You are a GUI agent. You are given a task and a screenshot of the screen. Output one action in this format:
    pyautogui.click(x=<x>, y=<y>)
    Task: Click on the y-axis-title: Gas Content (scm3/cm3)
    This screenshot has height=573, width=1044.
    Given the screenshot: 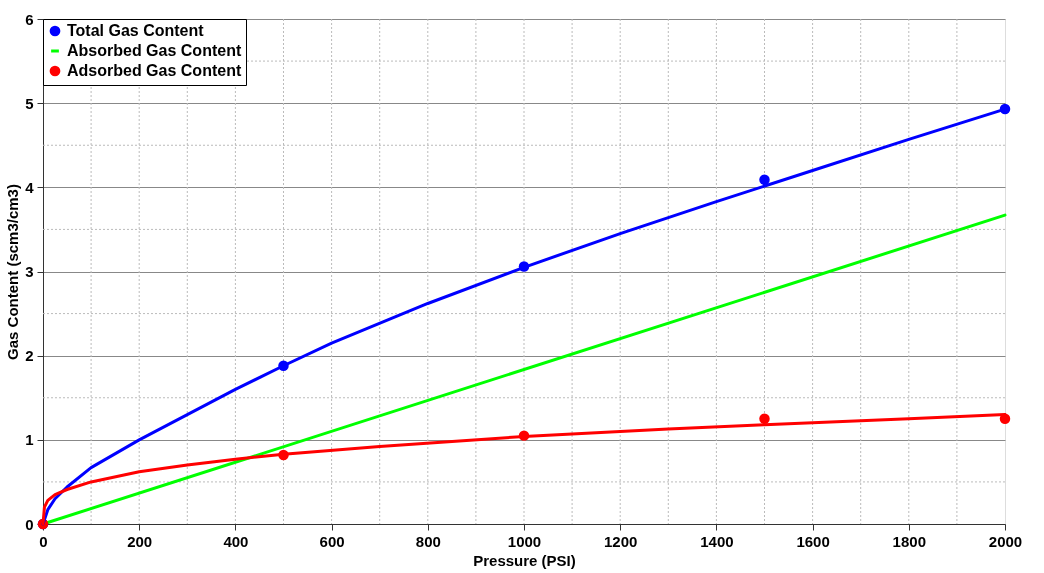 What is the action you would take?
    pyautogui.click(x=13, y=272)
    